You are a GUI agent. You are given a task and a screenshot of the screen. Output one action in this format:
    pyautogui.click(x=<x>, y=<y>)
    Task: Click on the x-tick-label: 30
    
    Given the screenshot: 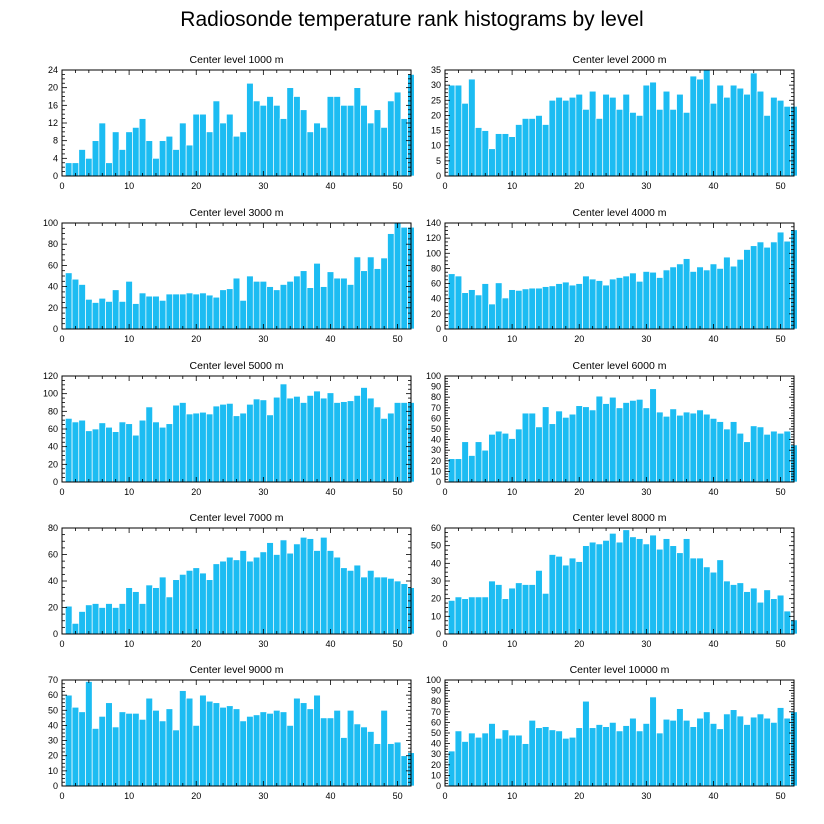 What is the action you would take?
    pyautogui.click(x=646, y=644)
    